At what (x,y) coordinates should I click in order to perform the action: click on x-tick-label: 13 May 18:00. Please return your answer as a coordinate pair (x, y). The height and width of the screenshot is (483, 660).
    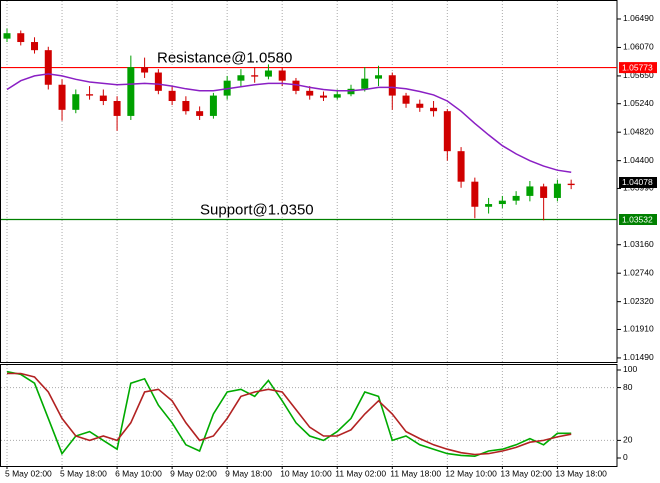
    Looking at the image, I should click on (581, 473).